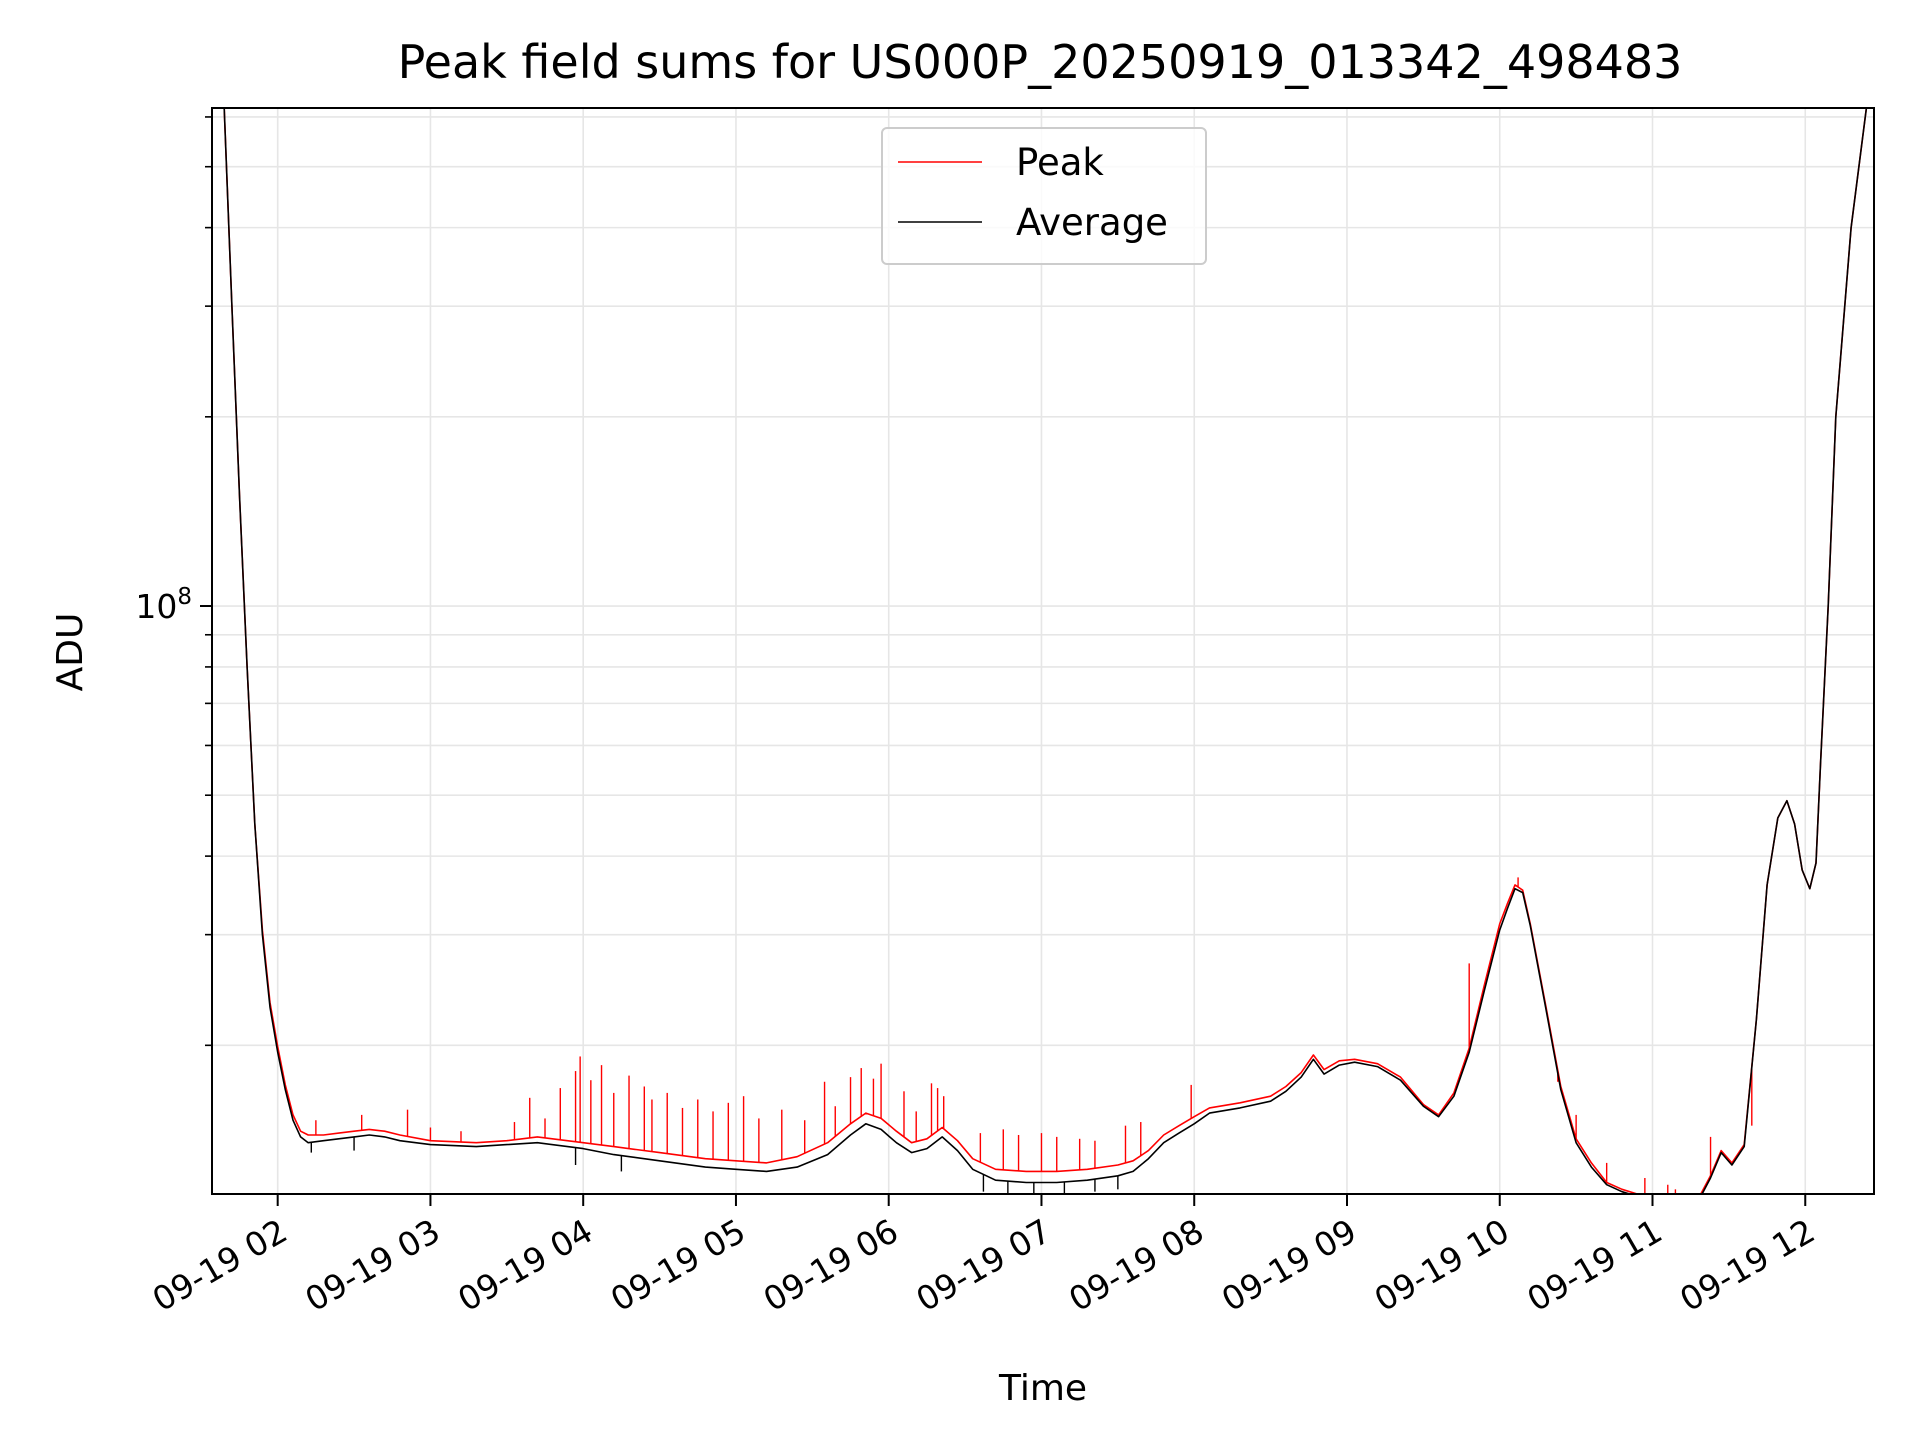  What do you see at coordinates (1044, 196) in the screenshot?
I see `legend: Peak Average` at bounding box center [1044, 196].